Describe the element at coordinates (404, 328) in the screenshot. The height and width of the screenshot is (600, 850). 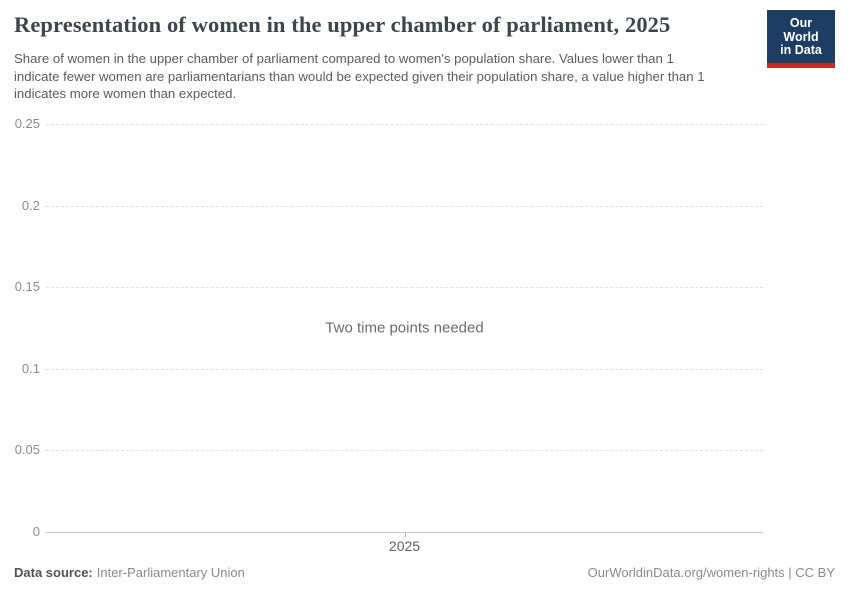
I see `no-data-message: Two time points needed` at that location.